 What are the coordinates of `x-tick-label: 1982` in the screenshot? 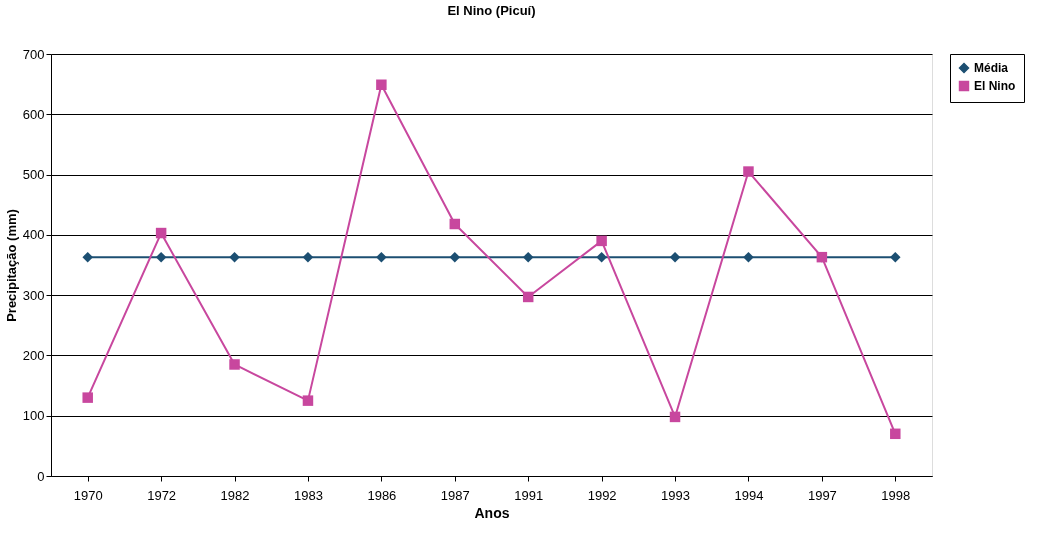 It's located at (235, 495).